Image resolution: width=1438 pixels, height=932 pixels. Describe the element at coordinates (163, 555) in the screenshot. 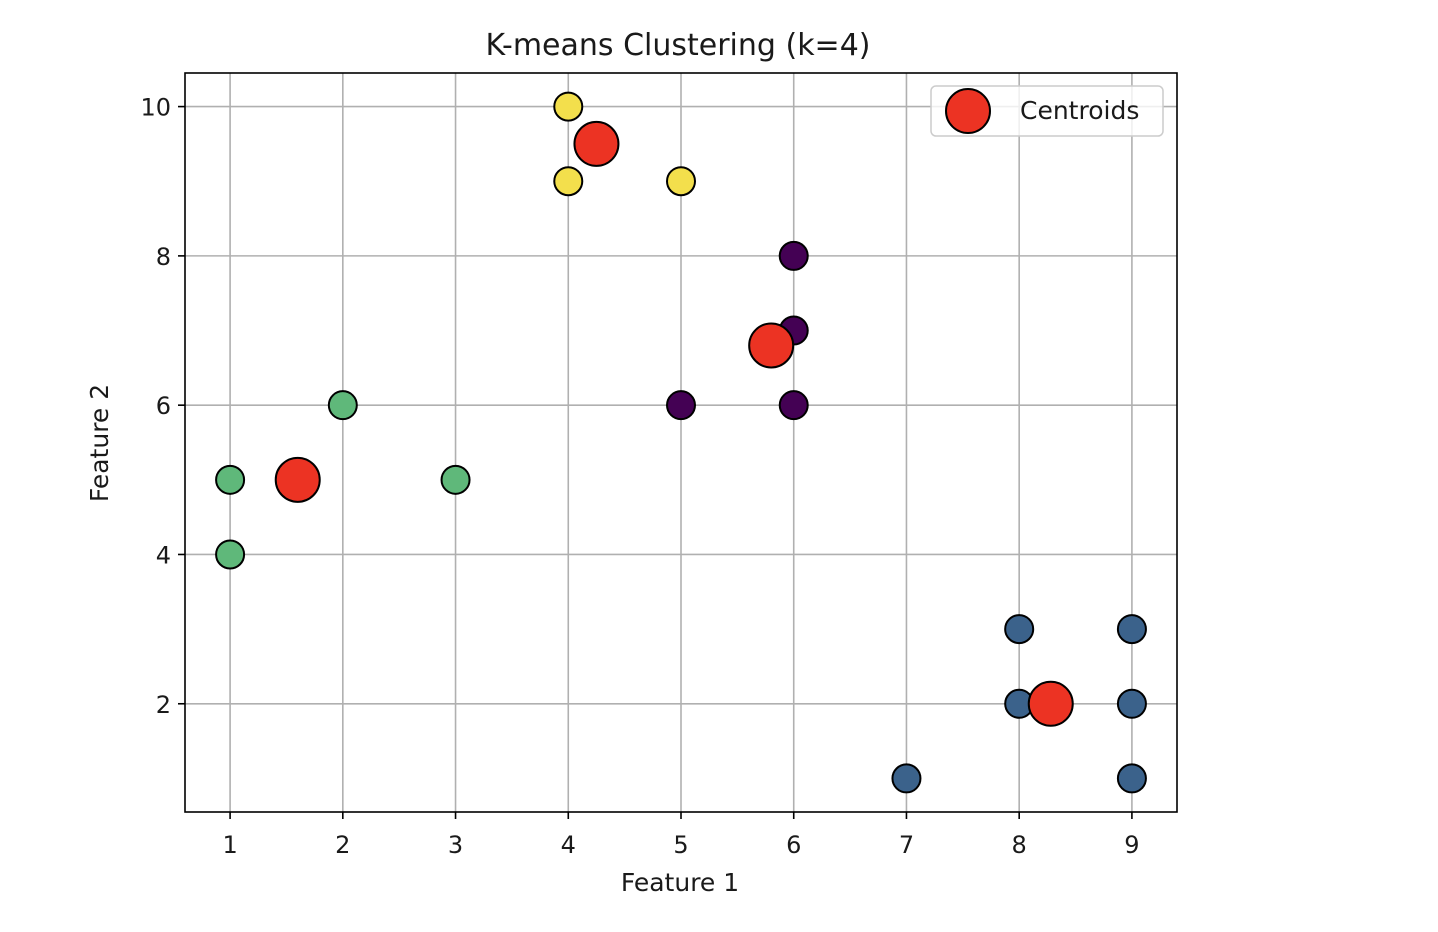

I see `y-tick-label: 4` at that location.